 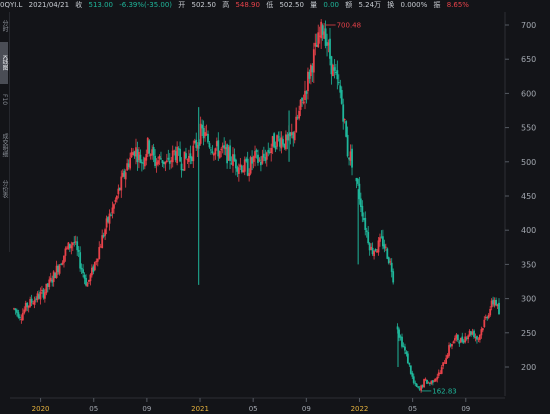 What do you see at coordinates (182, 5) in the screenshot?
I see `open-label: 开` at bounding box center [182, 5].